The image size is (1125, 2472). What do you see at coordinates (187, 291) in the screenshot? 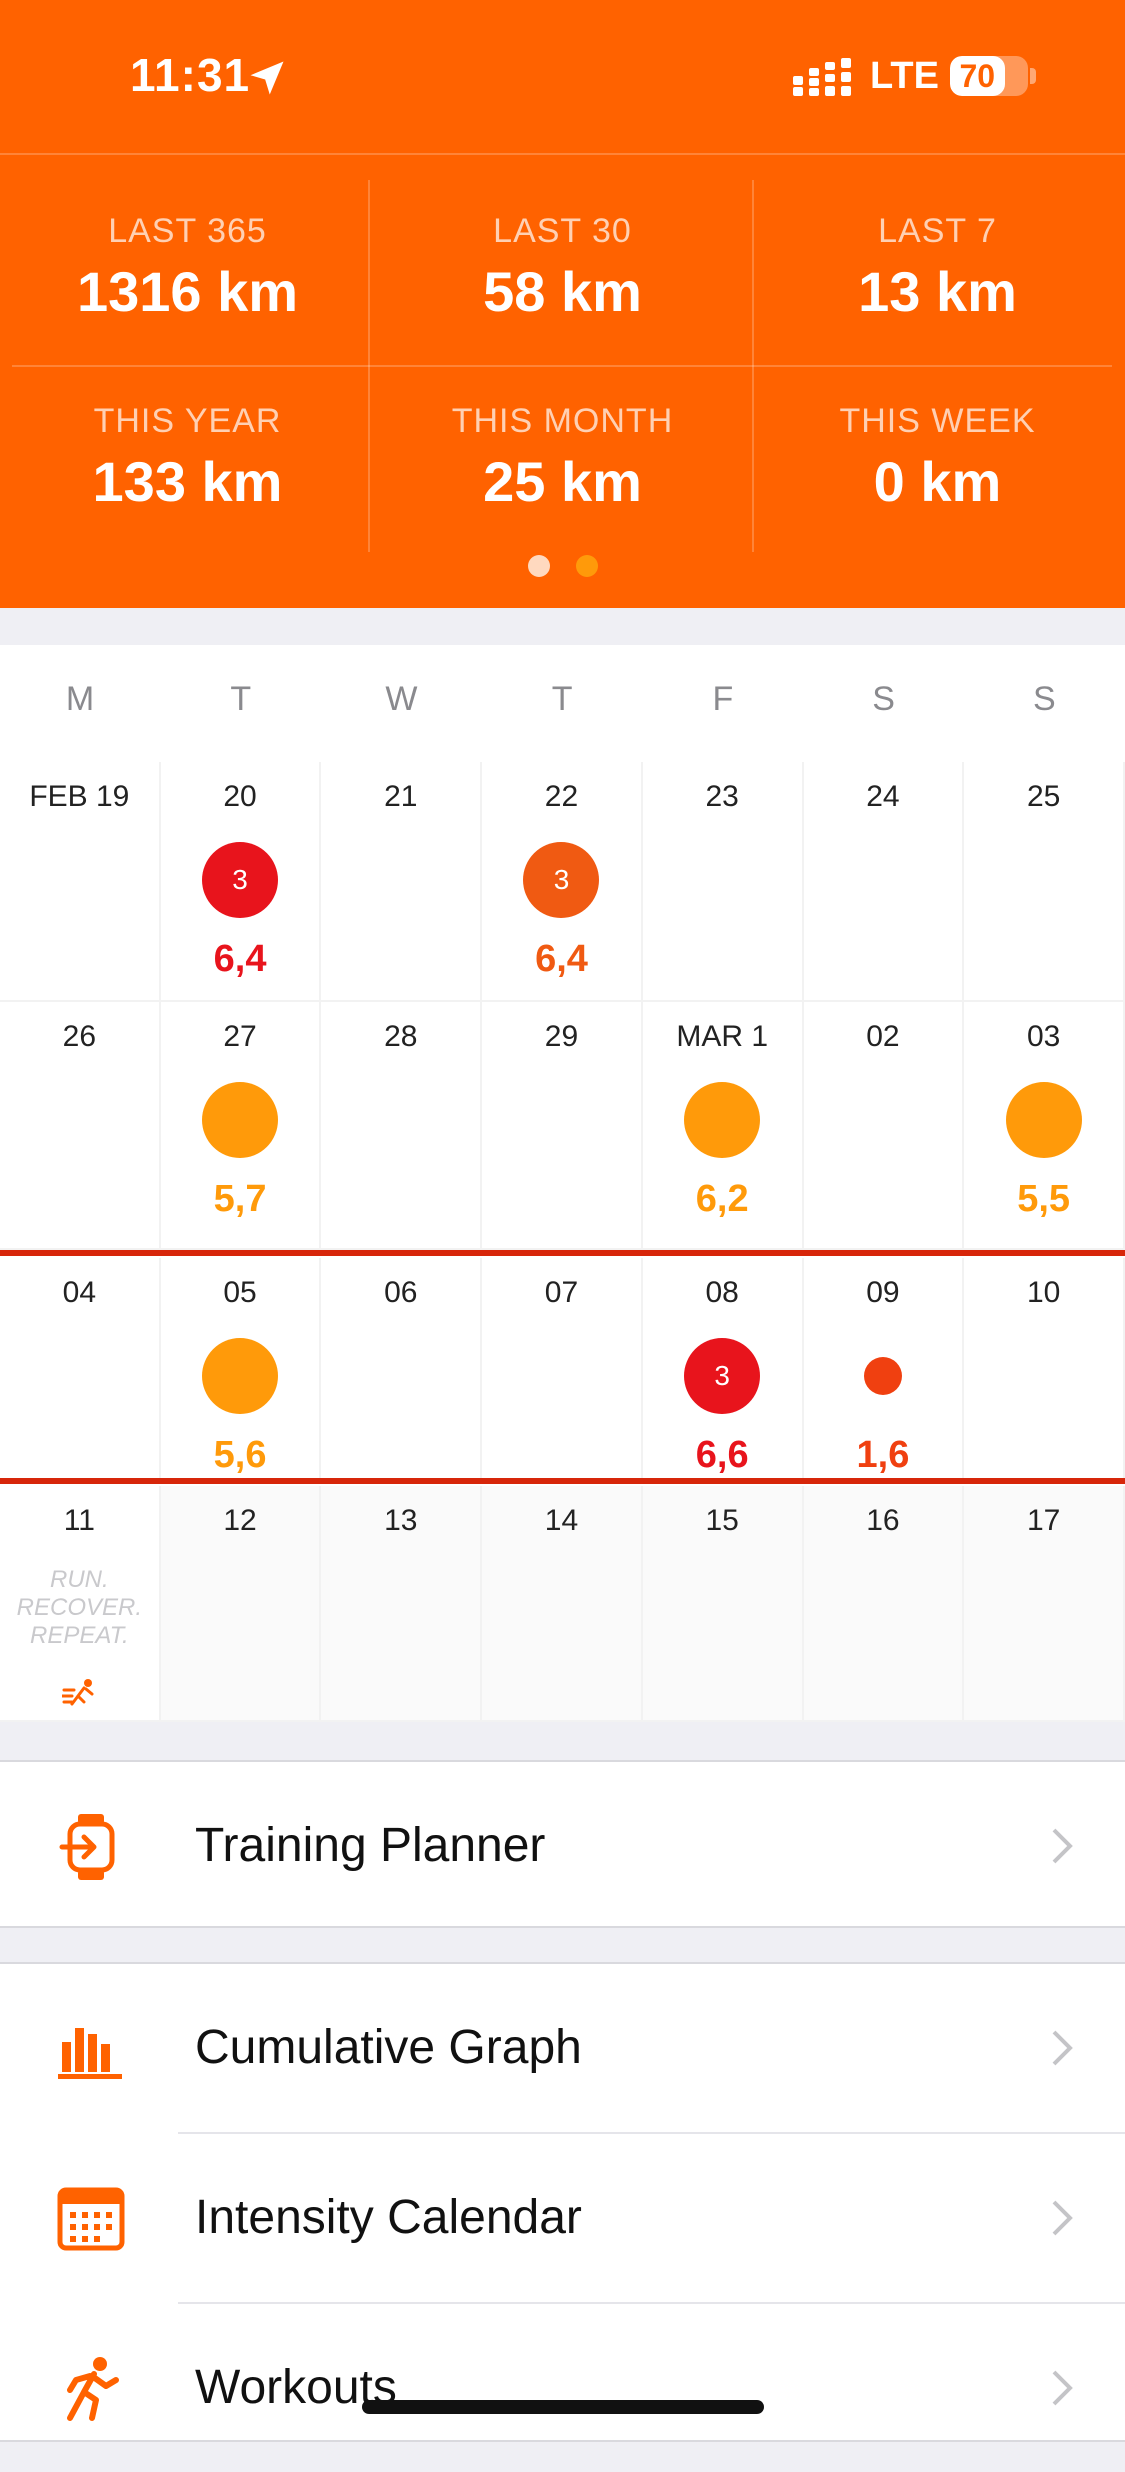
I see `stat-value: 1316 km` at bounding box center [187, 291].